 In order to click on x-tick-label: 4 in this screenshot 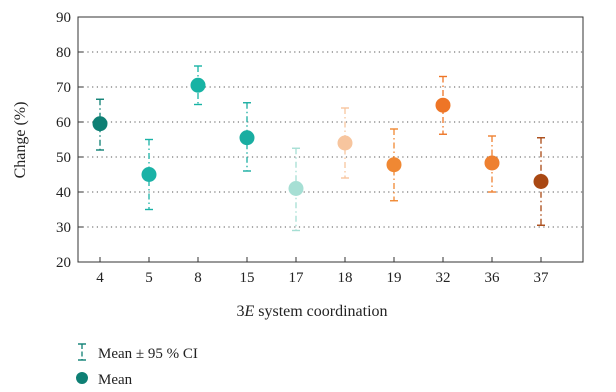, I will do `click(100, 278)`.